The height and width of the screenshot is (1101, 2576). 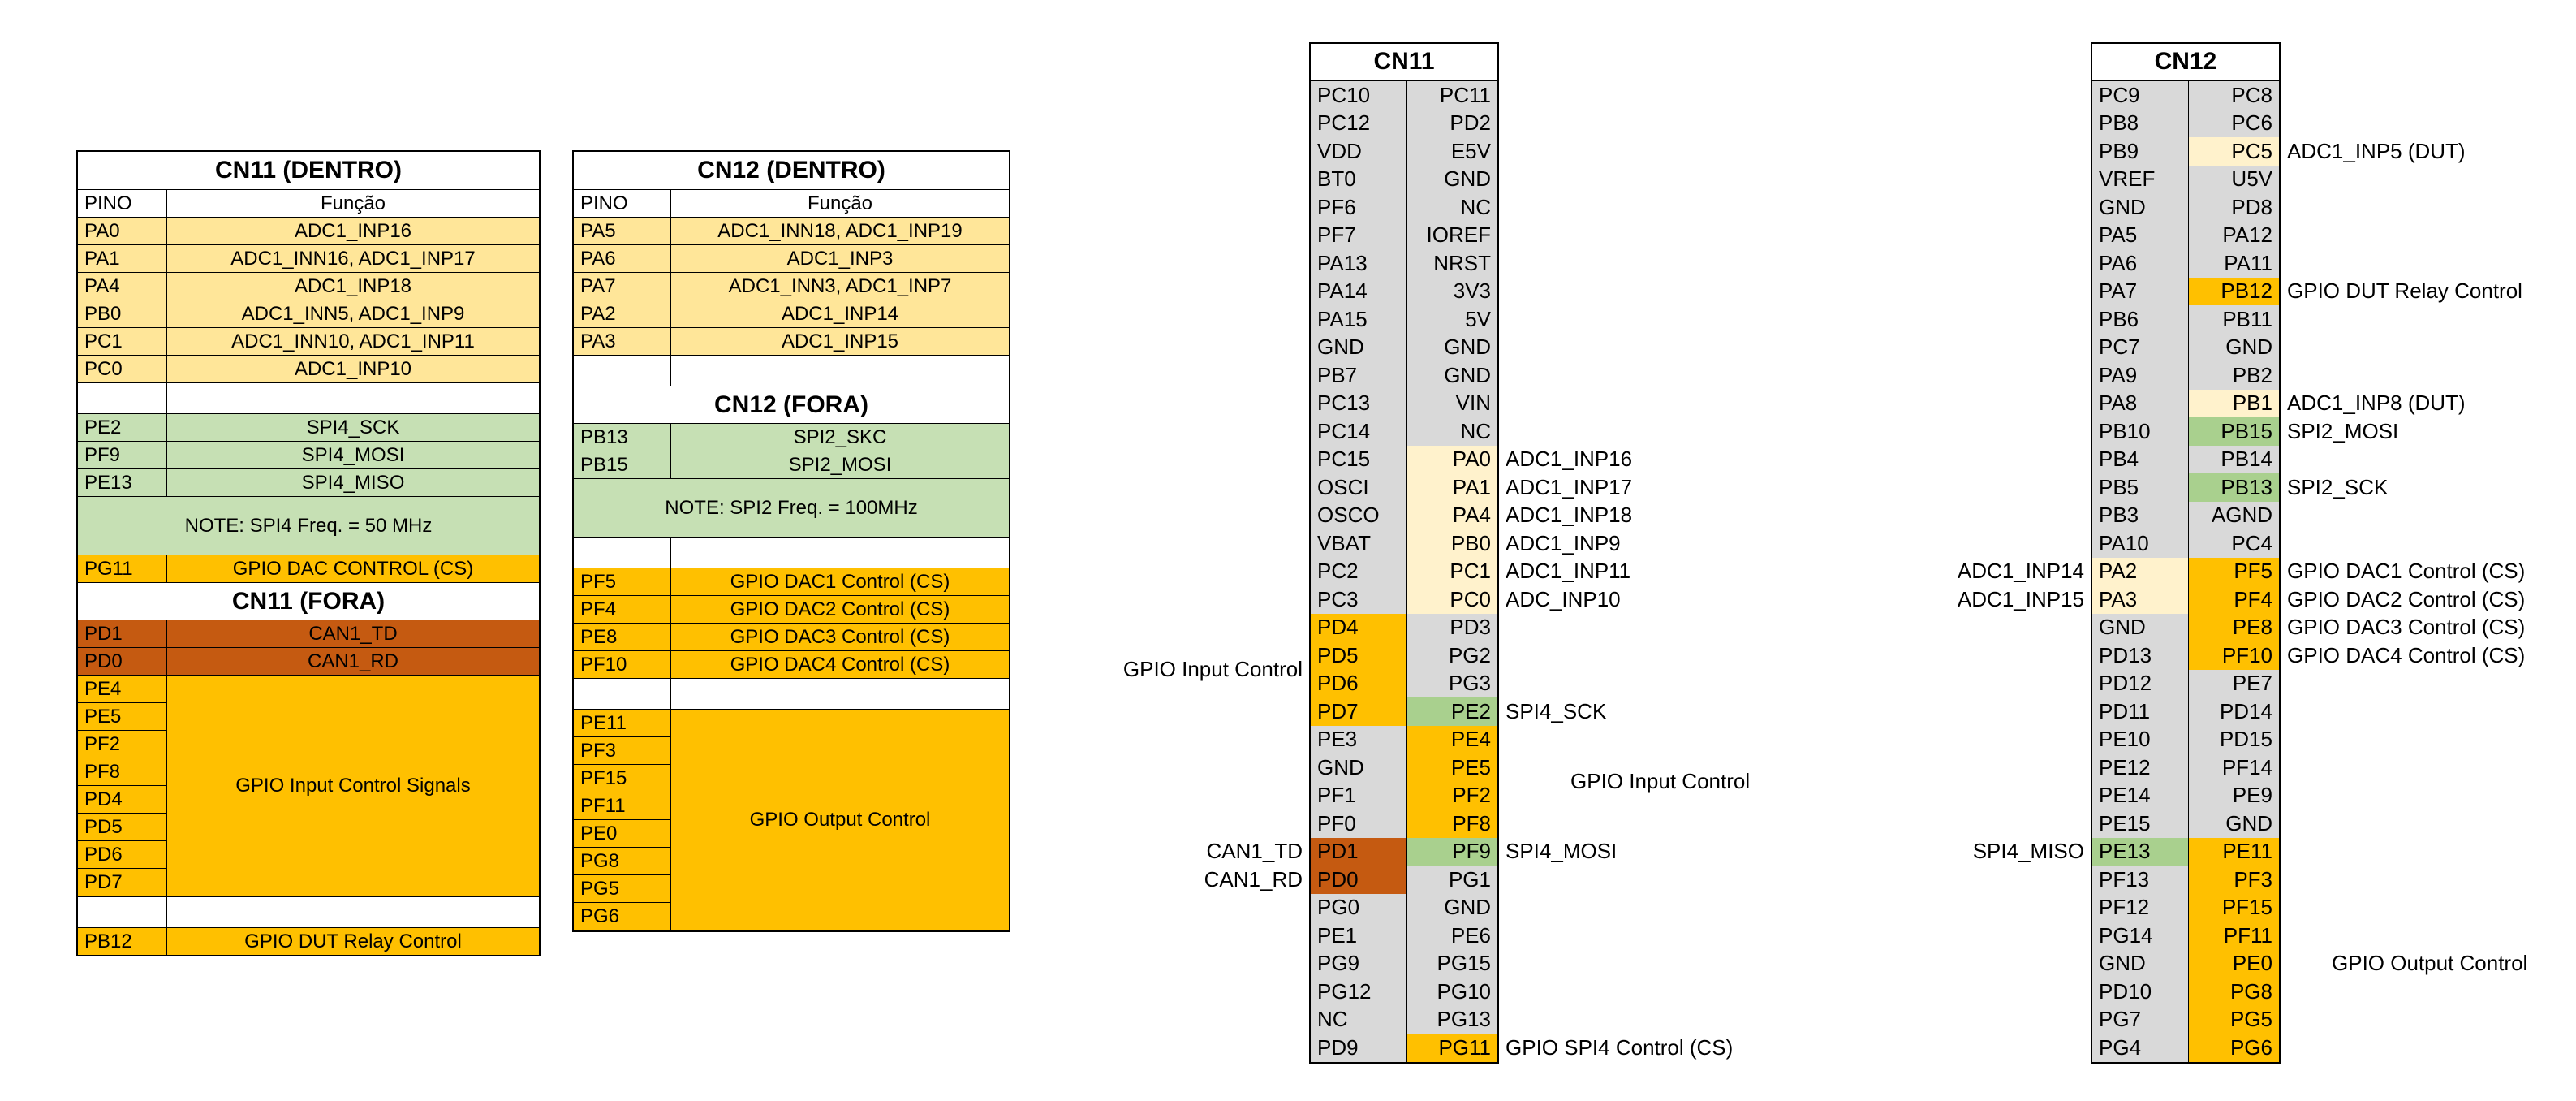 I want to click on pin-row: PA14 3V3, so click(x=1404, y=291).